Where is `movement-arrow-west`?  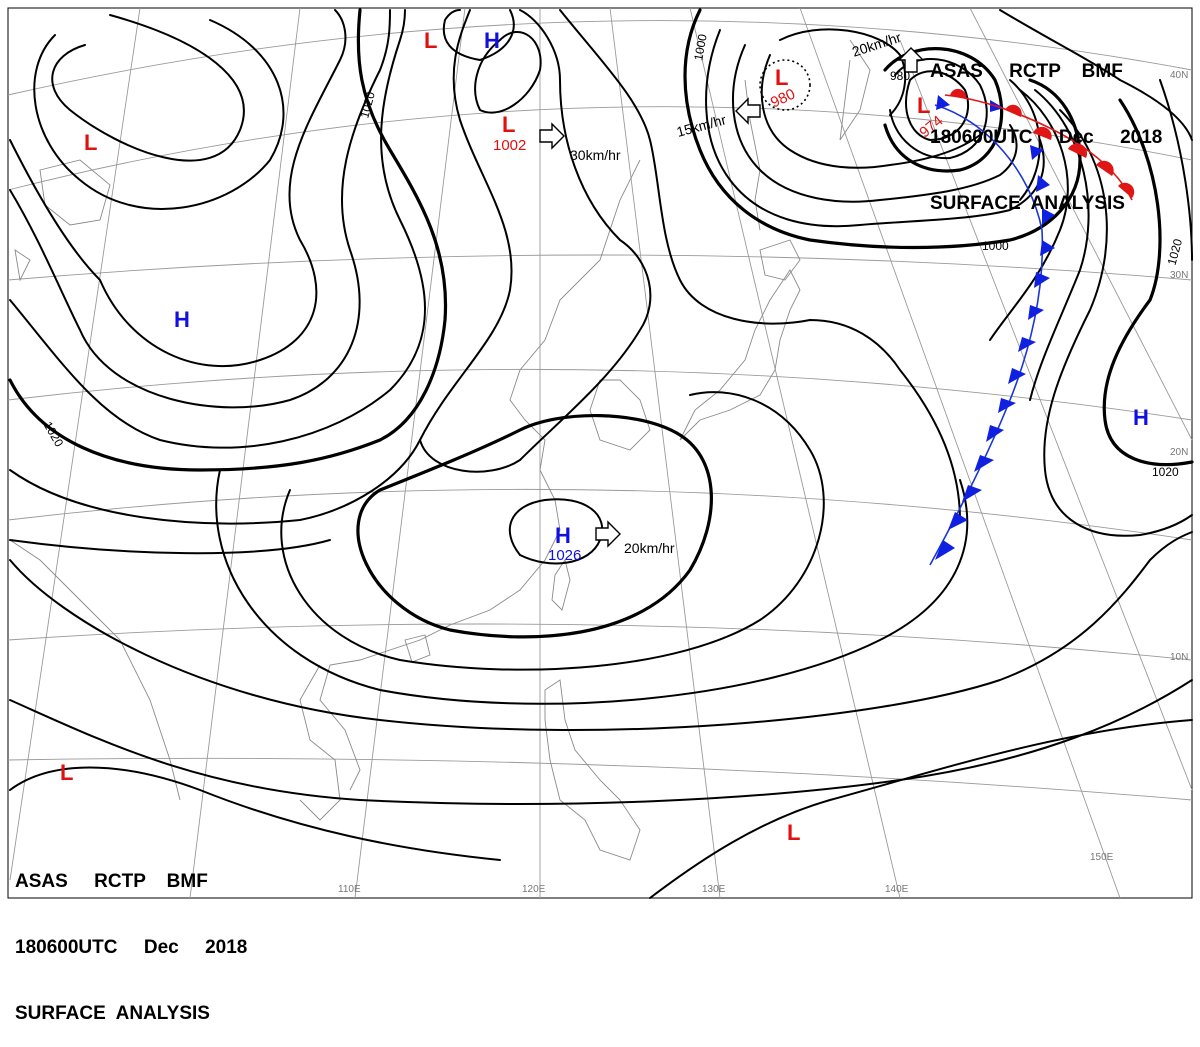 movement-arrow-west is located at coordinates (748, 111).